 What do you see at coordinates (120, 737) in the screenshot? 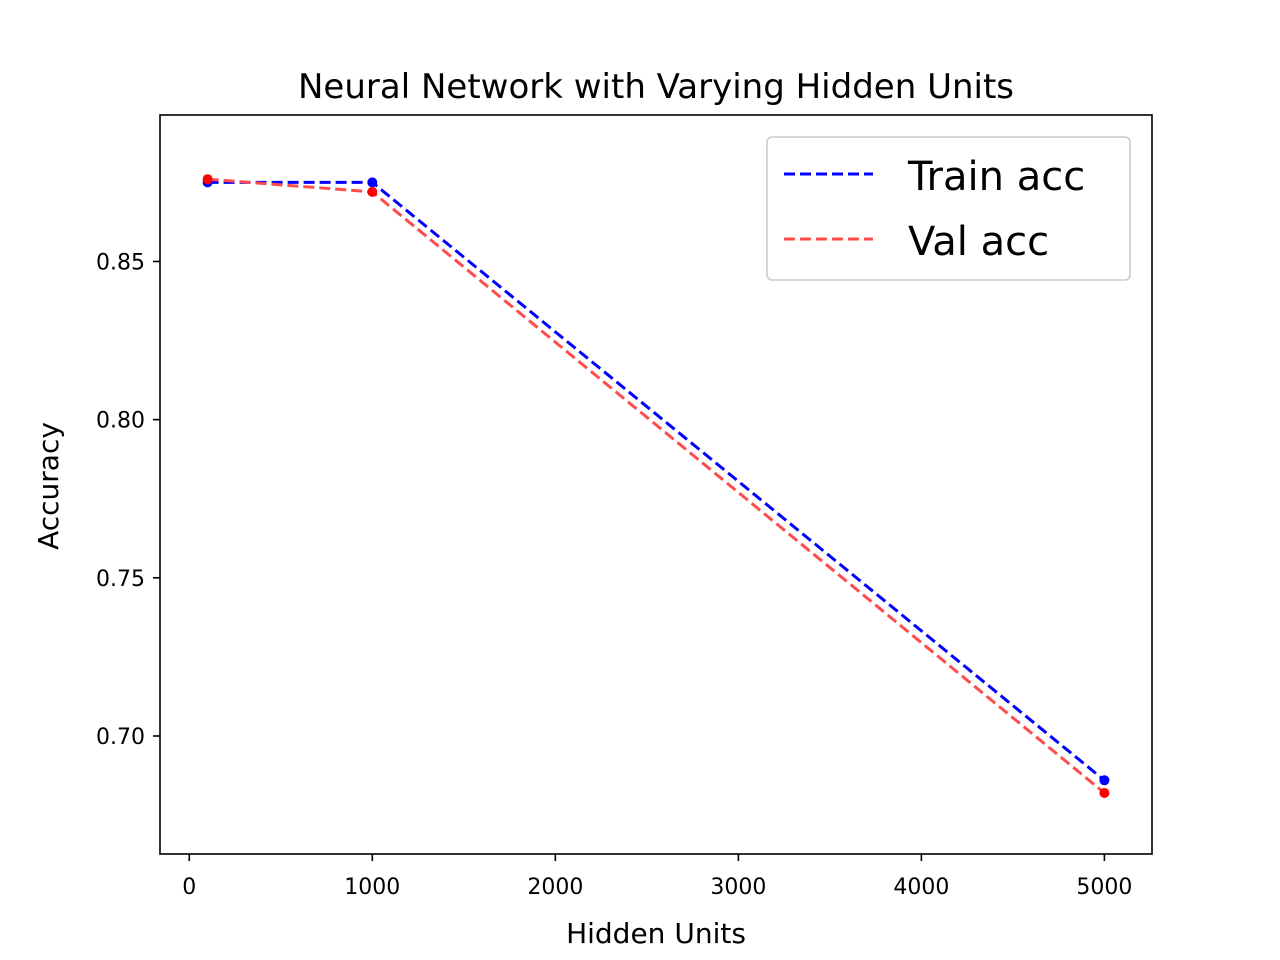
I see `y-tick-label: 0.70` at bounding box center [120, 737].